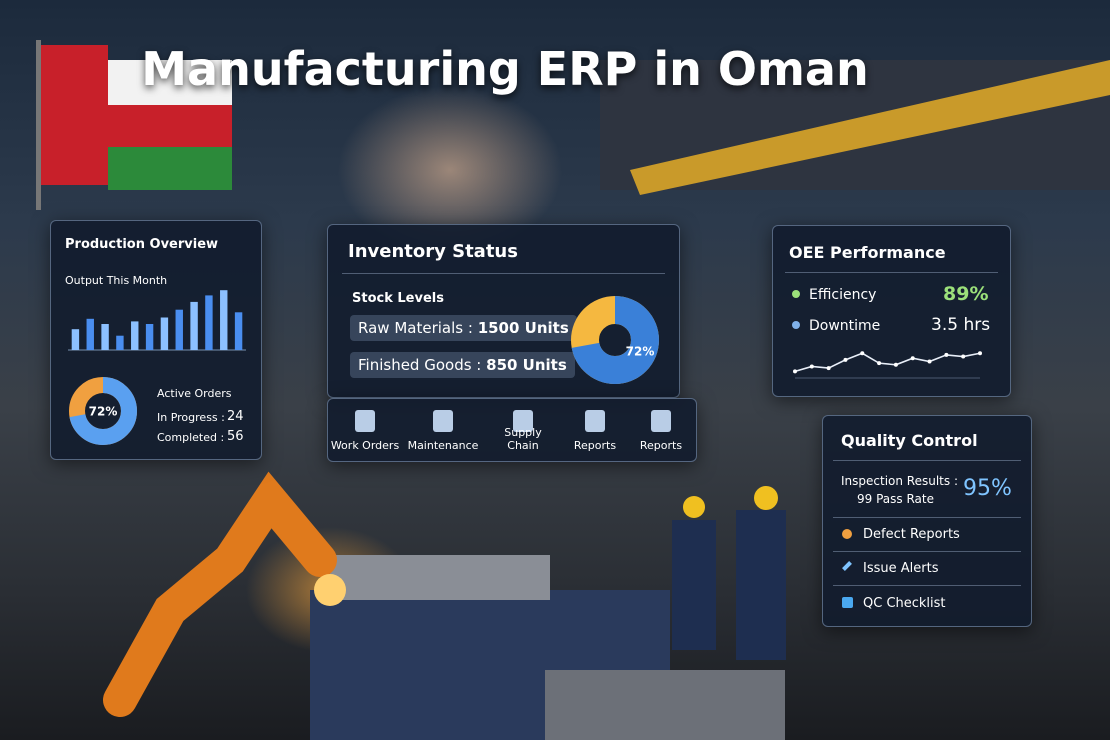  I want to click on module-label: Supply Chain, so click(523, 439).